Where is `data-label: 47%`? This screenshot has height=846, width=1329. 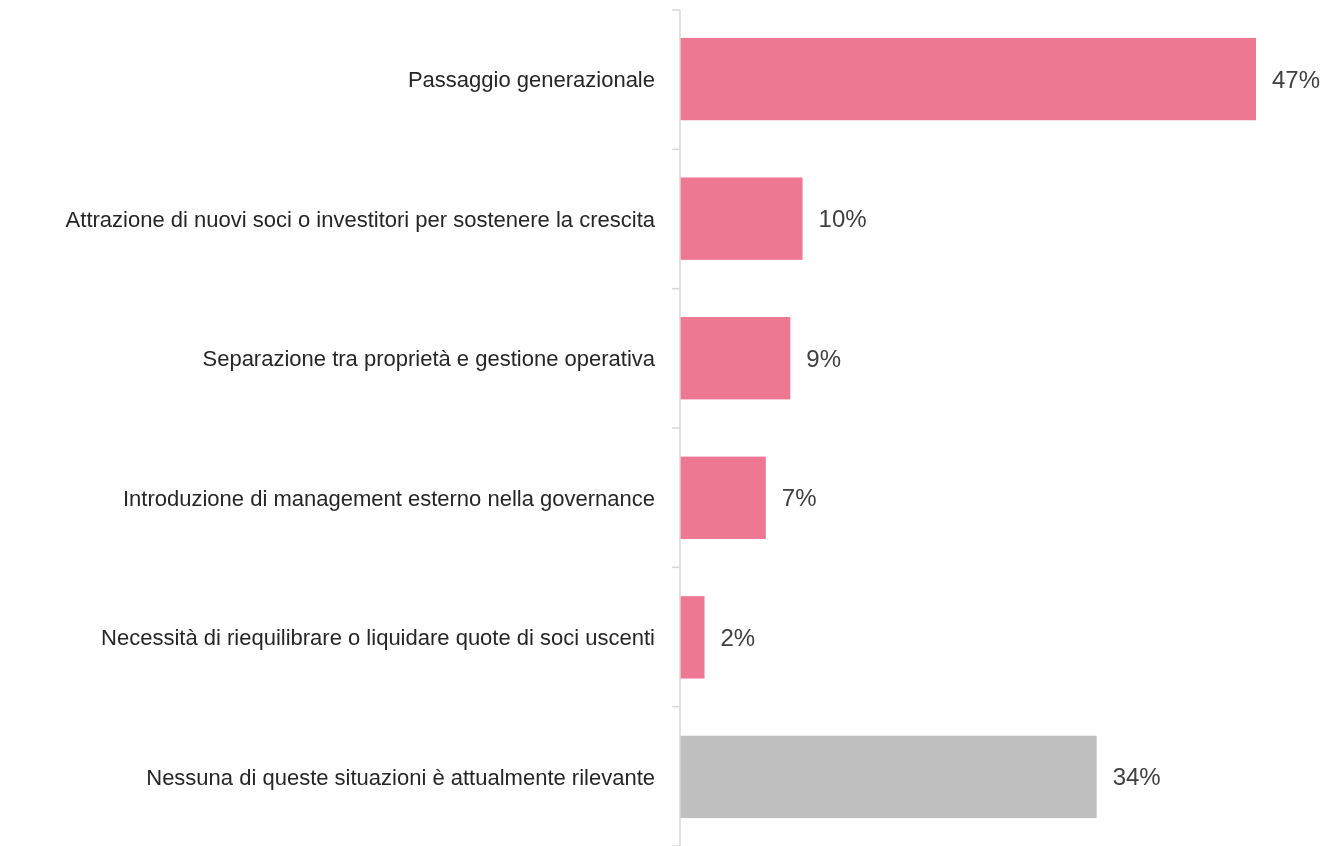
data-label: 47% is located at coordinates (1296, 79).